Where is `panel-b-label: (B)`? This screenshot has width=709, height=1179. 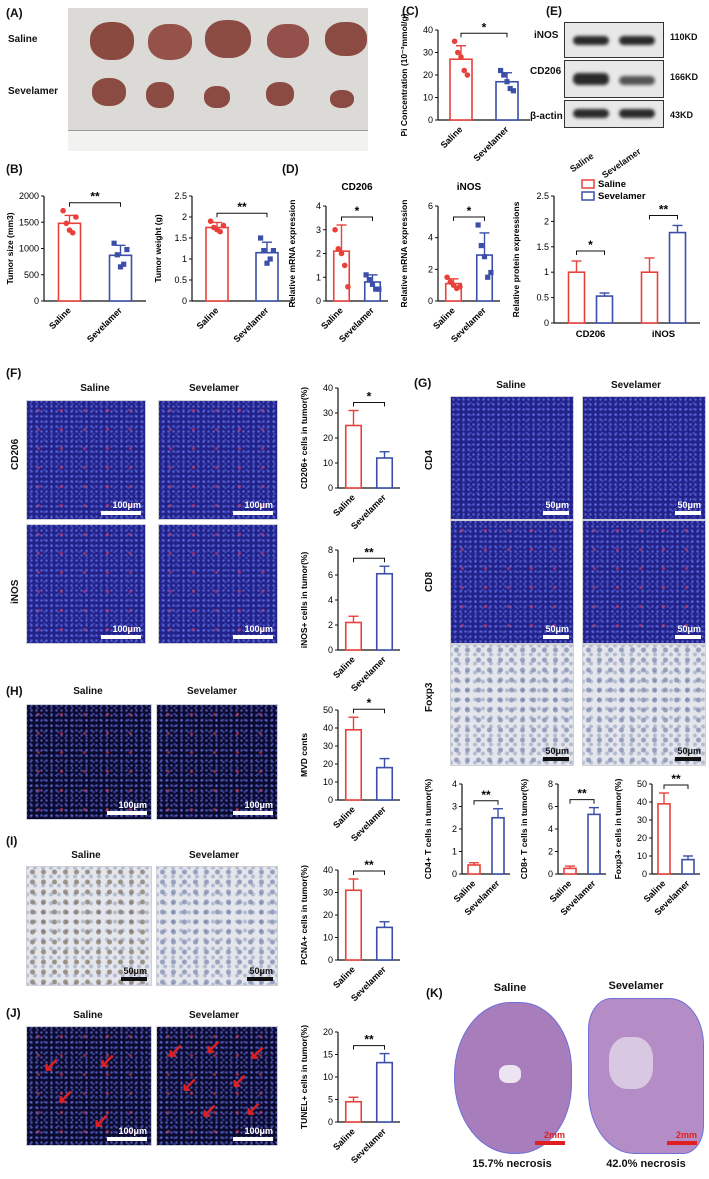
panel-b-label: (B) is located at coordinates (14, 169).